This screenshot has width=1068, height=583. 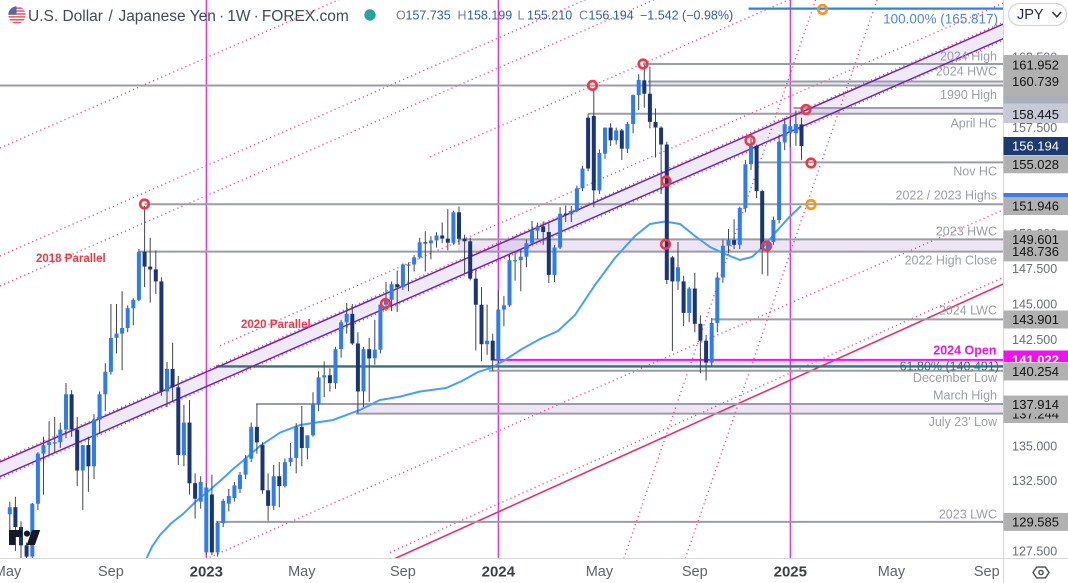 What do you see at coordinates (1034, 305) in the screenshot?
I see `svg-text: 145.000` at bounding box center [1034, 305].